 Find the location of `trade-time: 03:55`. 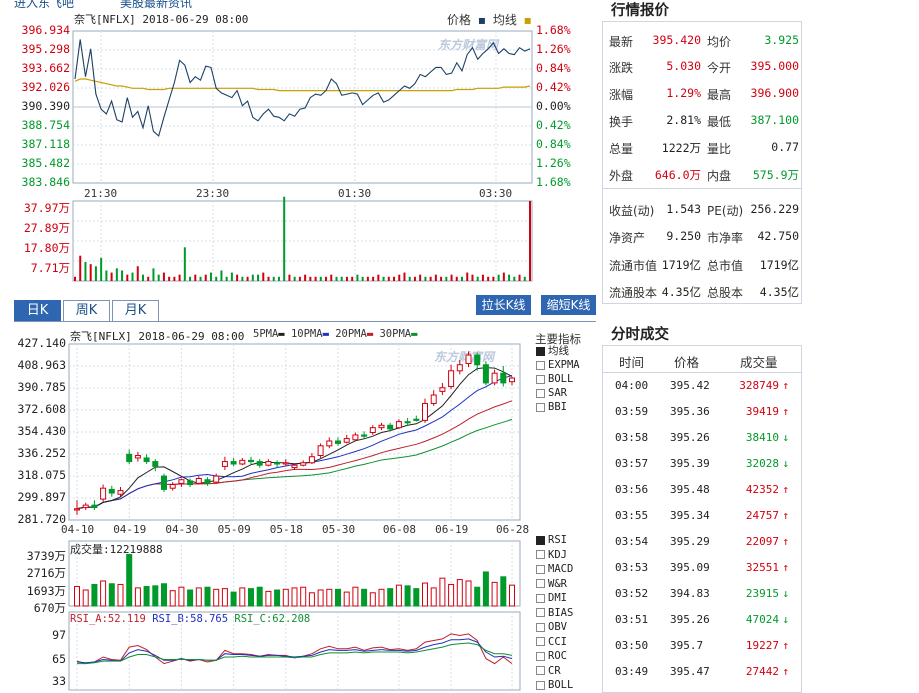

trade-time: 03:55 is located at coordinates (632, 515).